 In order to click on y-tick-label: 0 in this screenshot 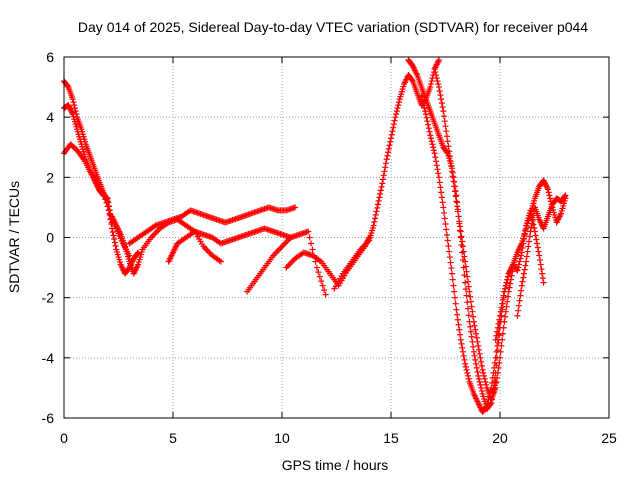, I will do `click(50, 238)`.